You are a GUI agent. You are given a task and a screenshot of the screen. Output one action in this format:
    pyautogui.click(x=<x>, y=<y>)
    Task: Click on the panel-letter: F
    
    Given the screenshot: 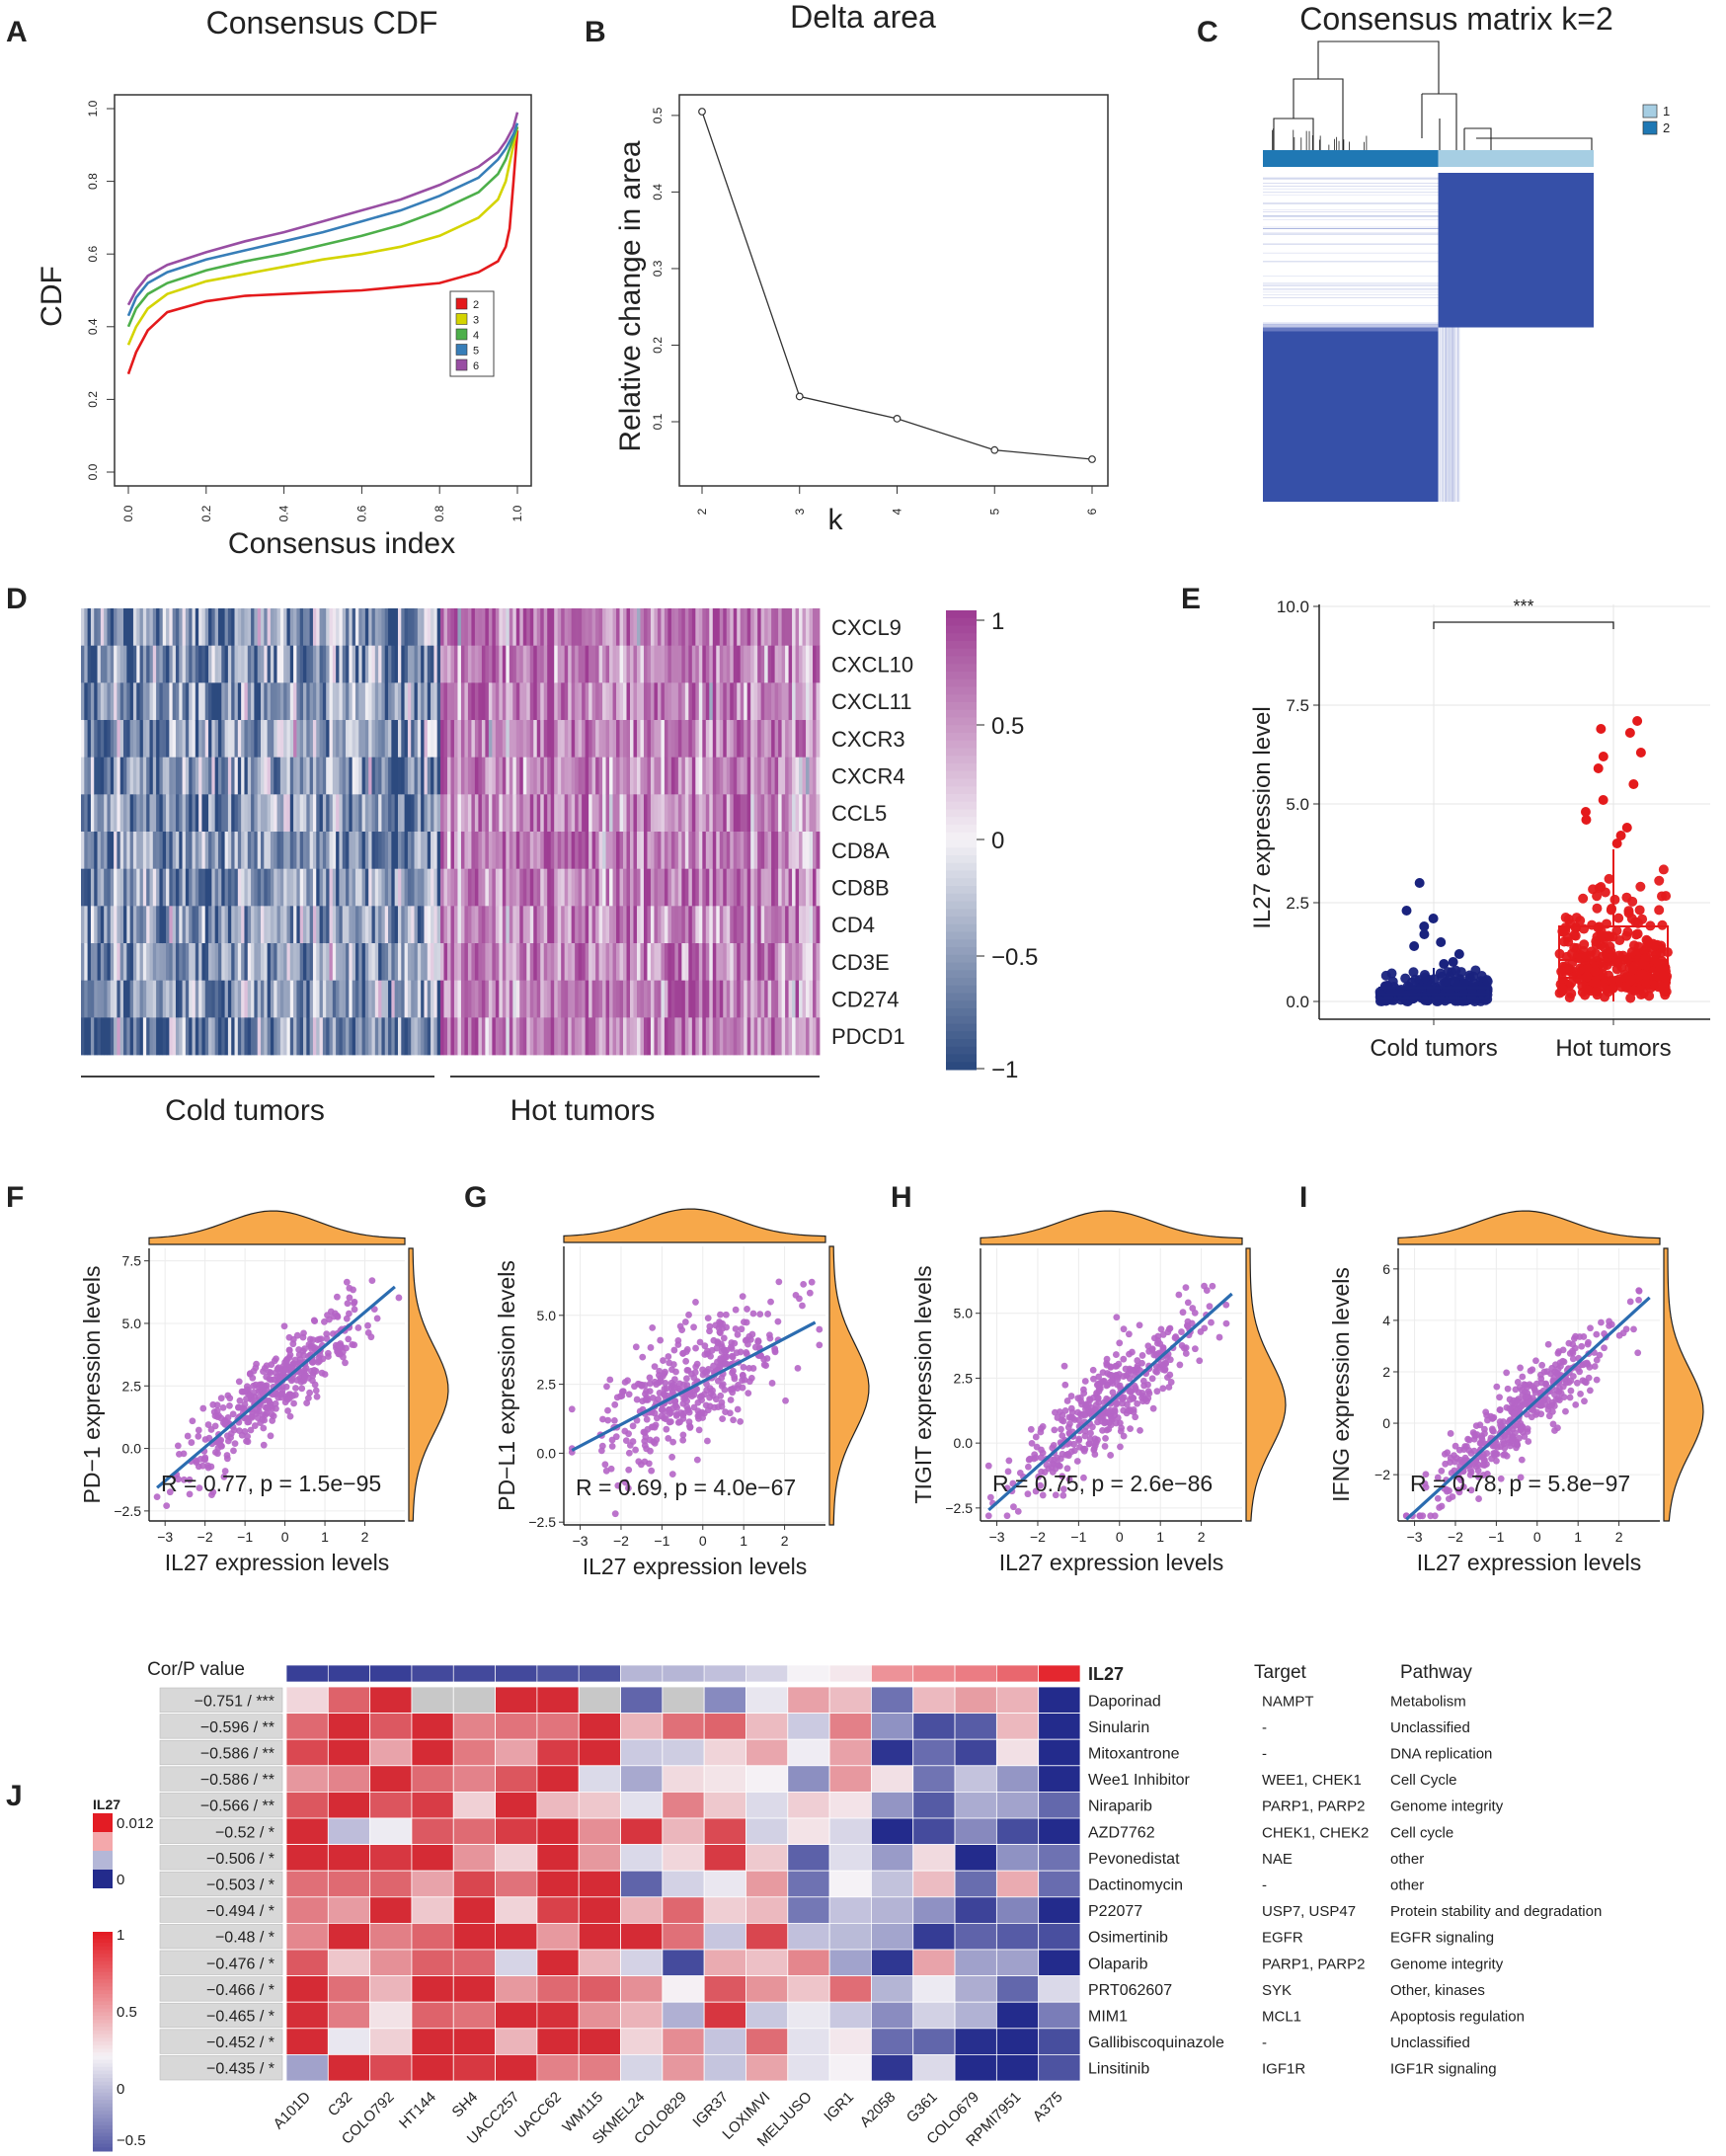 What is the action you would take?
    pyautogui.click(x=15, y=1197)
    